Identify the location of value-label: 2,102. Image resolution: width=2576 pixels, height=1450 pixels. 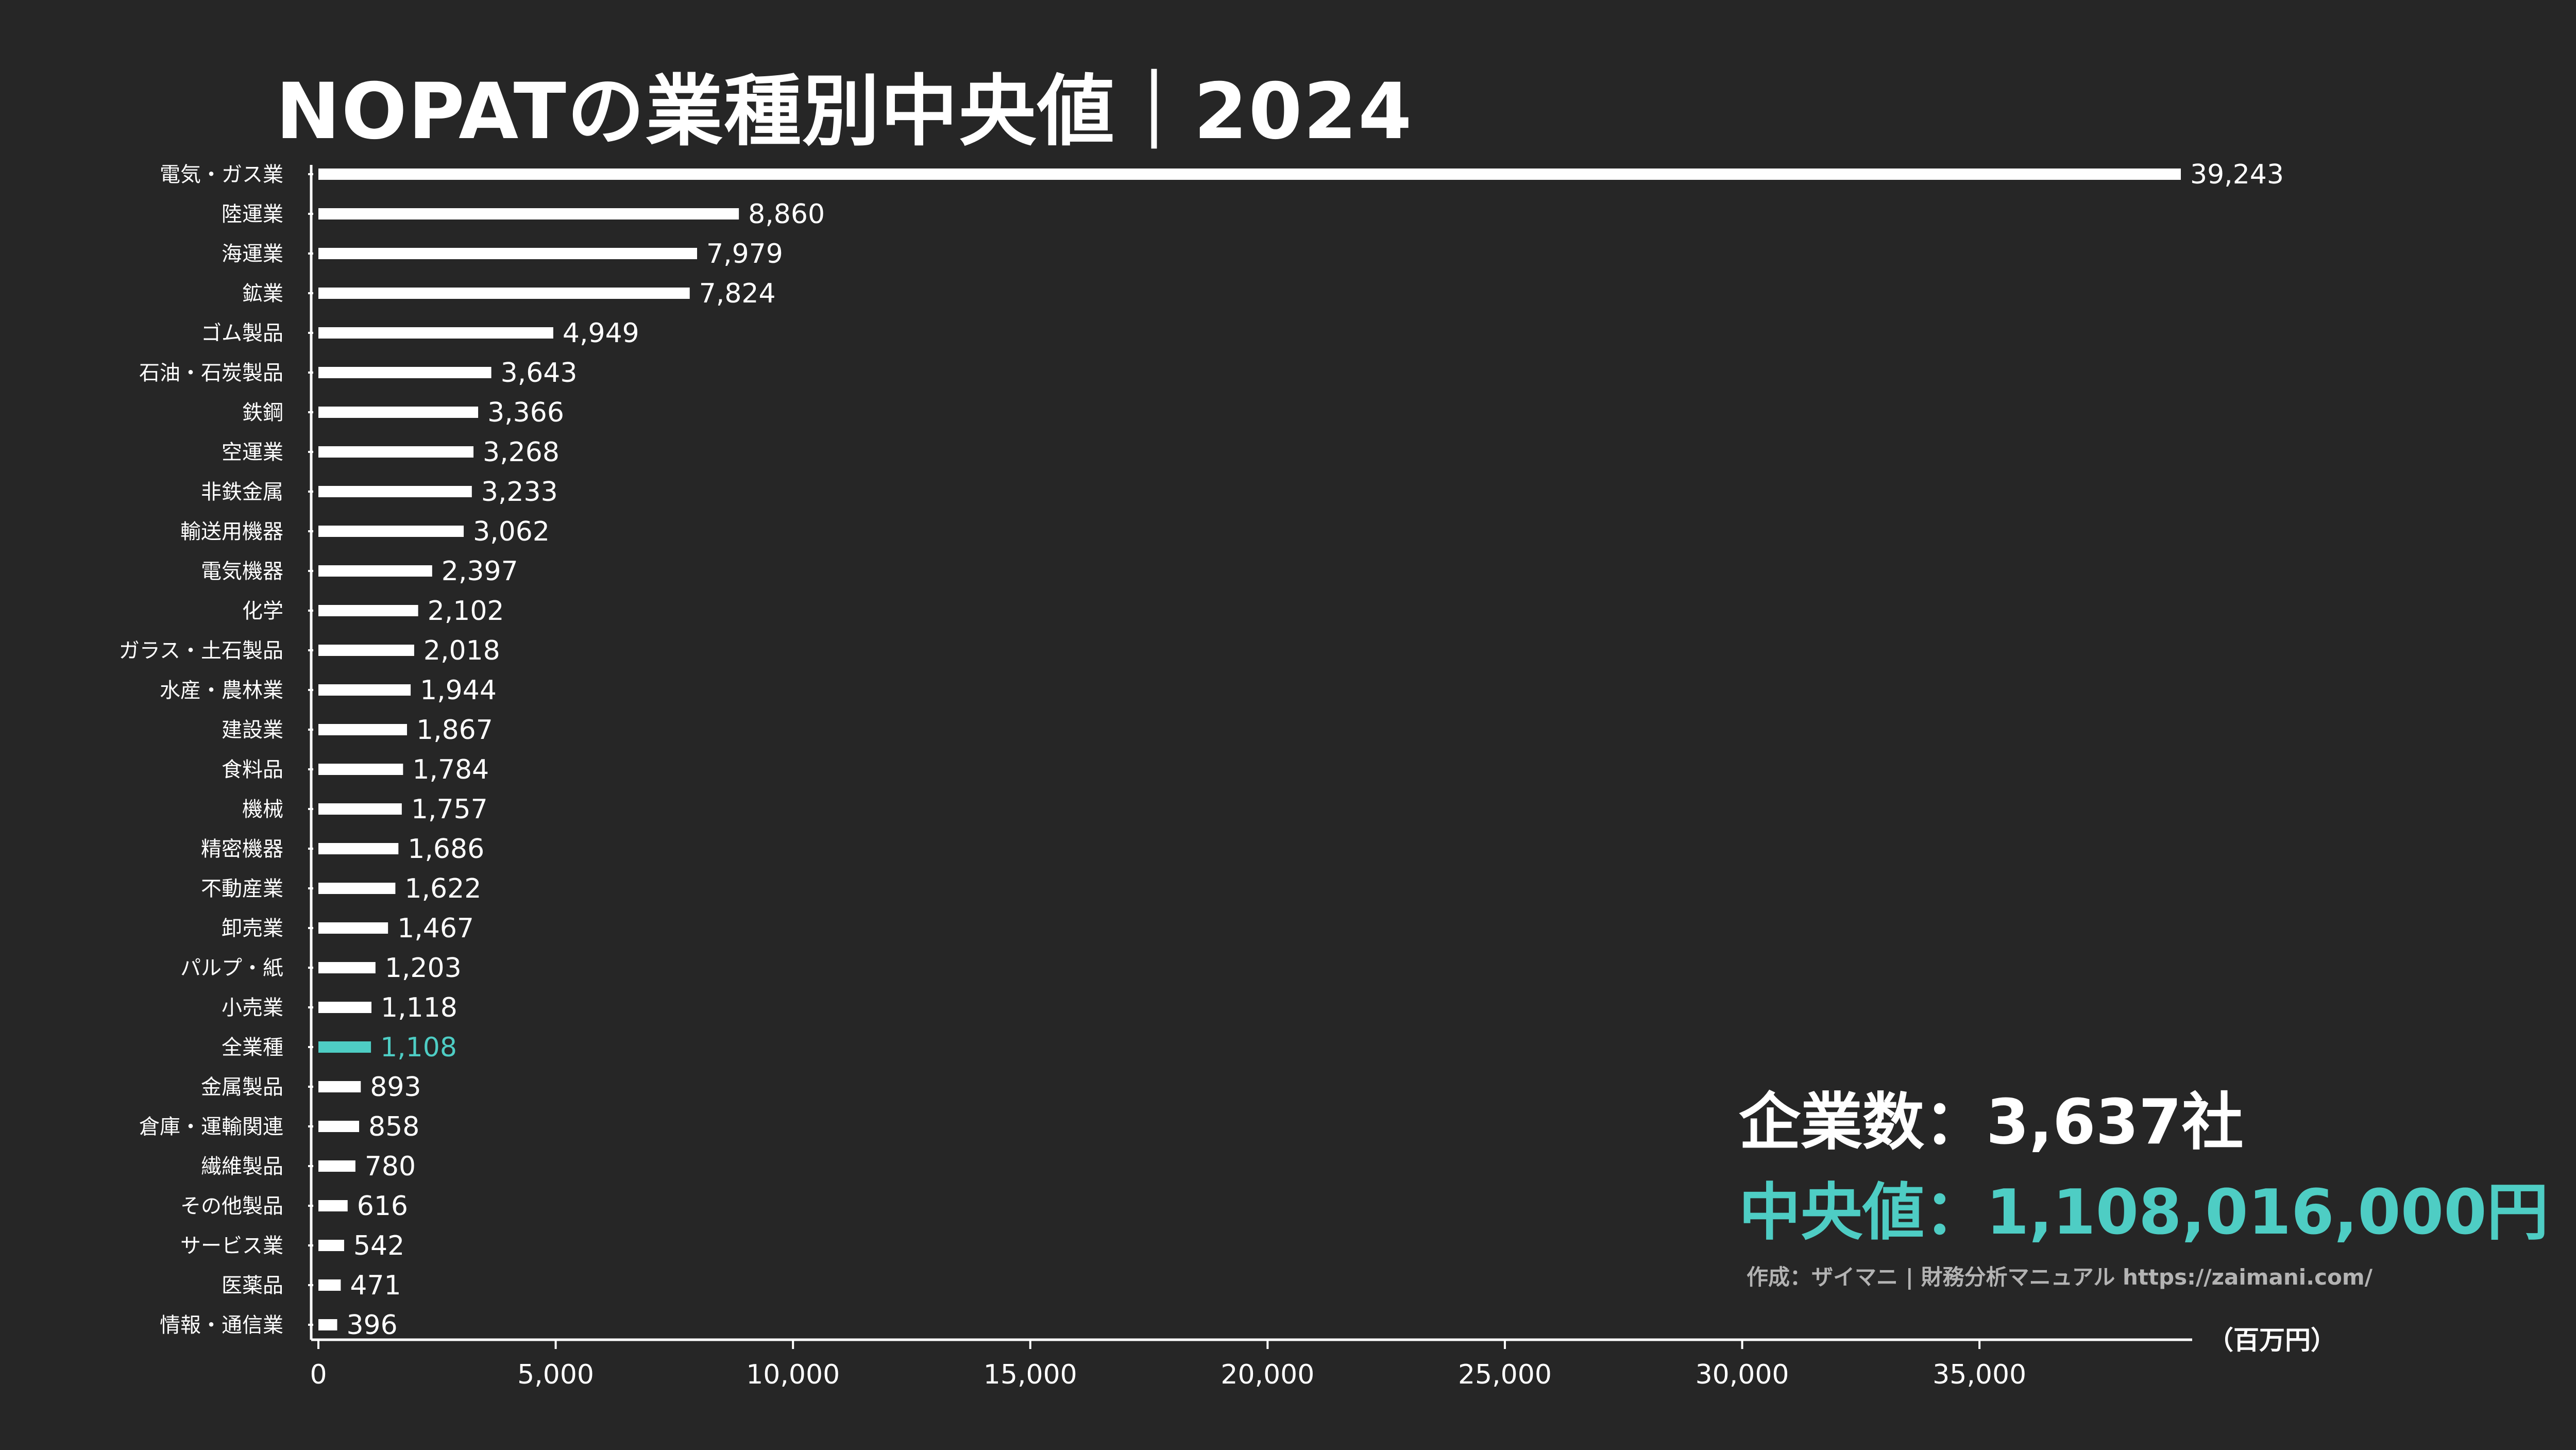
(466, 611).